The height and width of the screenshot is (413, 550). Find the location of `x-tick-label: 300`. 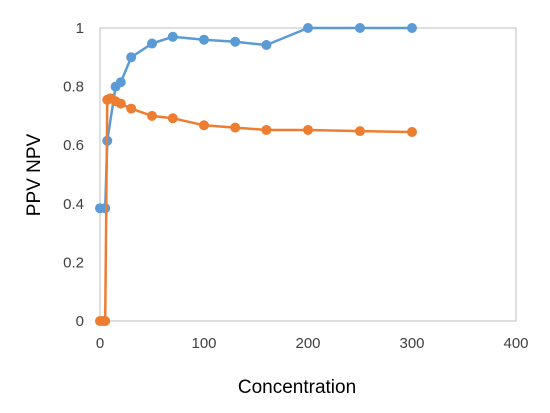

x-tick-label: 300 is located at coordinates (411, 343).